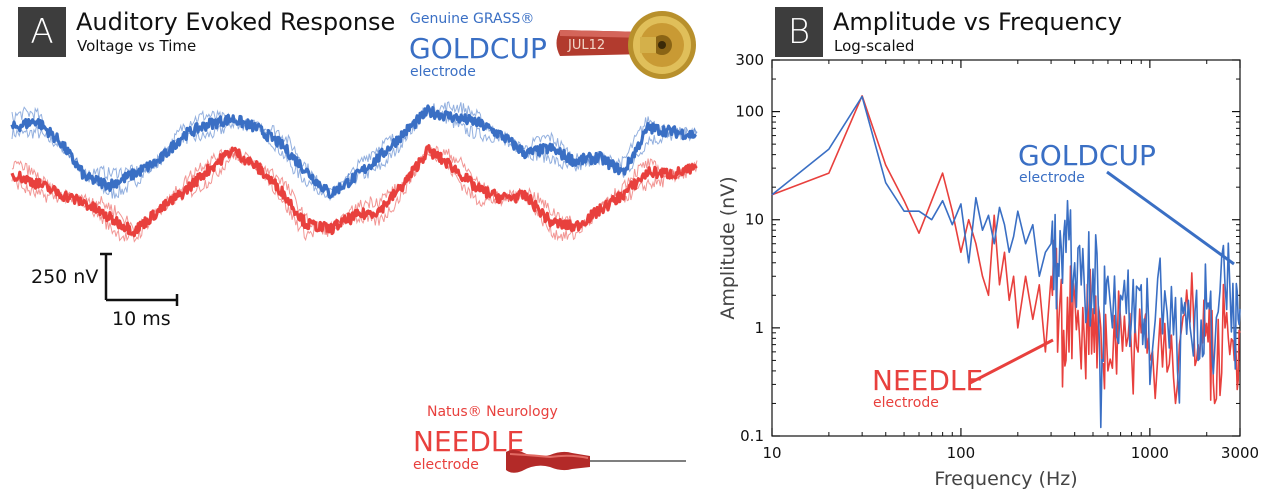  What do you see at coordinates (626, 45) in the screenshot?
I see `goldcup-electrode-image: JUL12` at bounding box center [626, 45].